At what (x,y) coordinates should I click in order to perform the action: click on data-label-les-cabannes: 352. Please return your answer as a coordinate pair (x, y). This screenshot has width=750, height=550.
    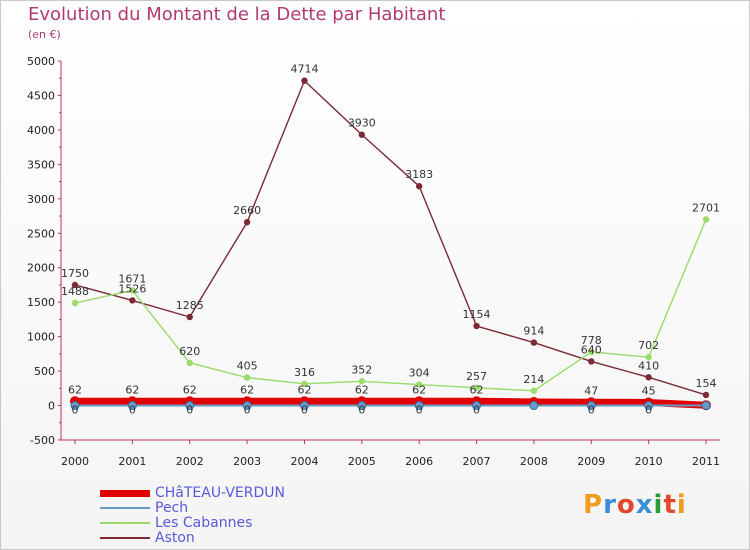
    Looking at the image, I should click on (361, 369).